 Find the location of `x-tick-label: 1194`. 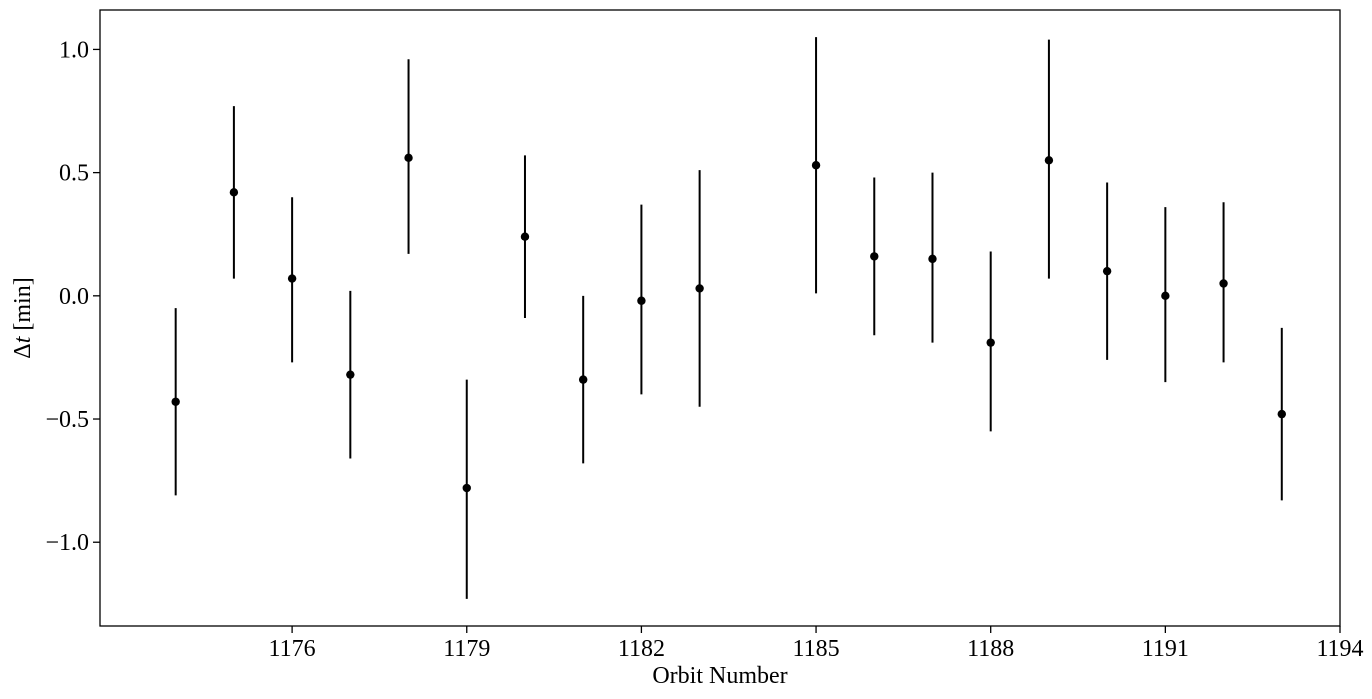

x-tick-label: 1194 is located at coordinates (1339, 649).